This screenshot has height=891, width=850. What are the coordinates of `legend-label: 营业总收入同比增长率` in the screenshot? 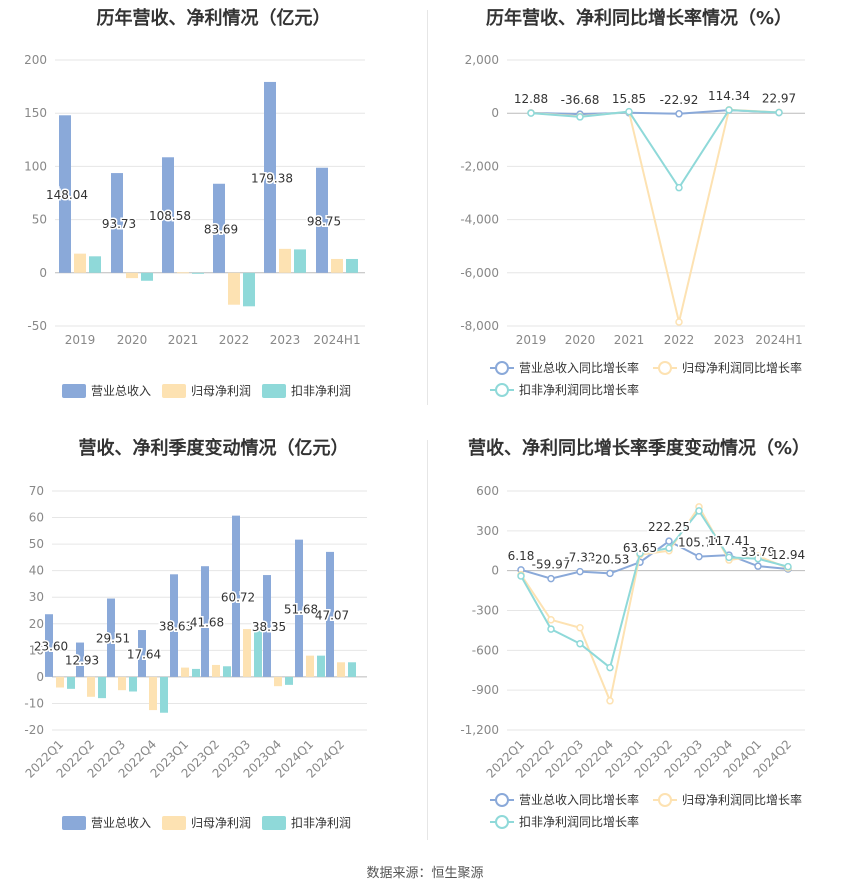 It's located at (579, 799).